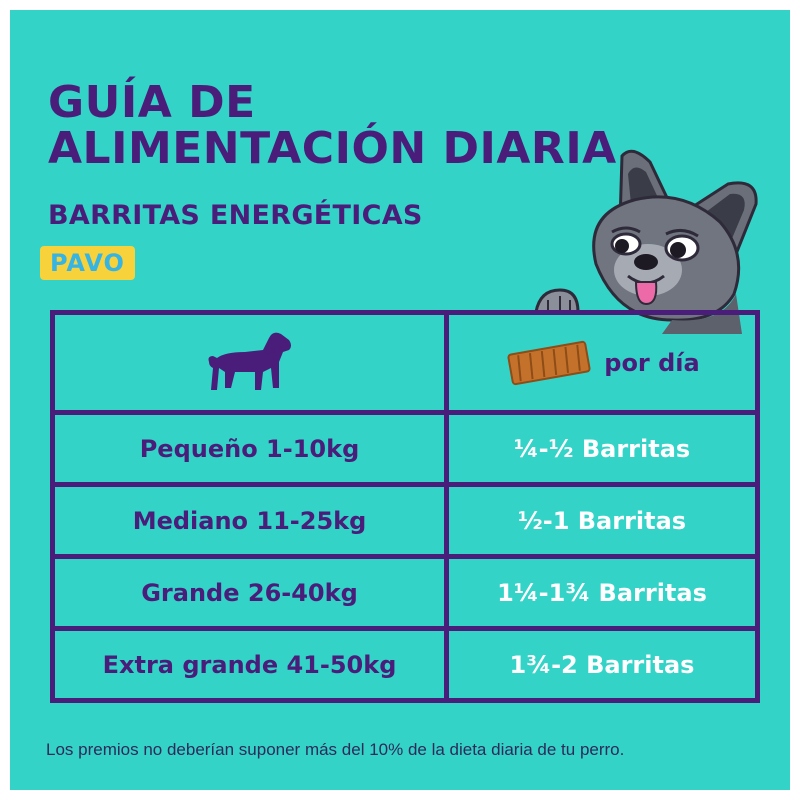 Image resolution: width=800 pixels, height=800 pixels. What do you see at coordinates (602, 448) in the screenshot?
I see `amount-cell: ¼-½ Barritas` at bounding box center [602, 448].